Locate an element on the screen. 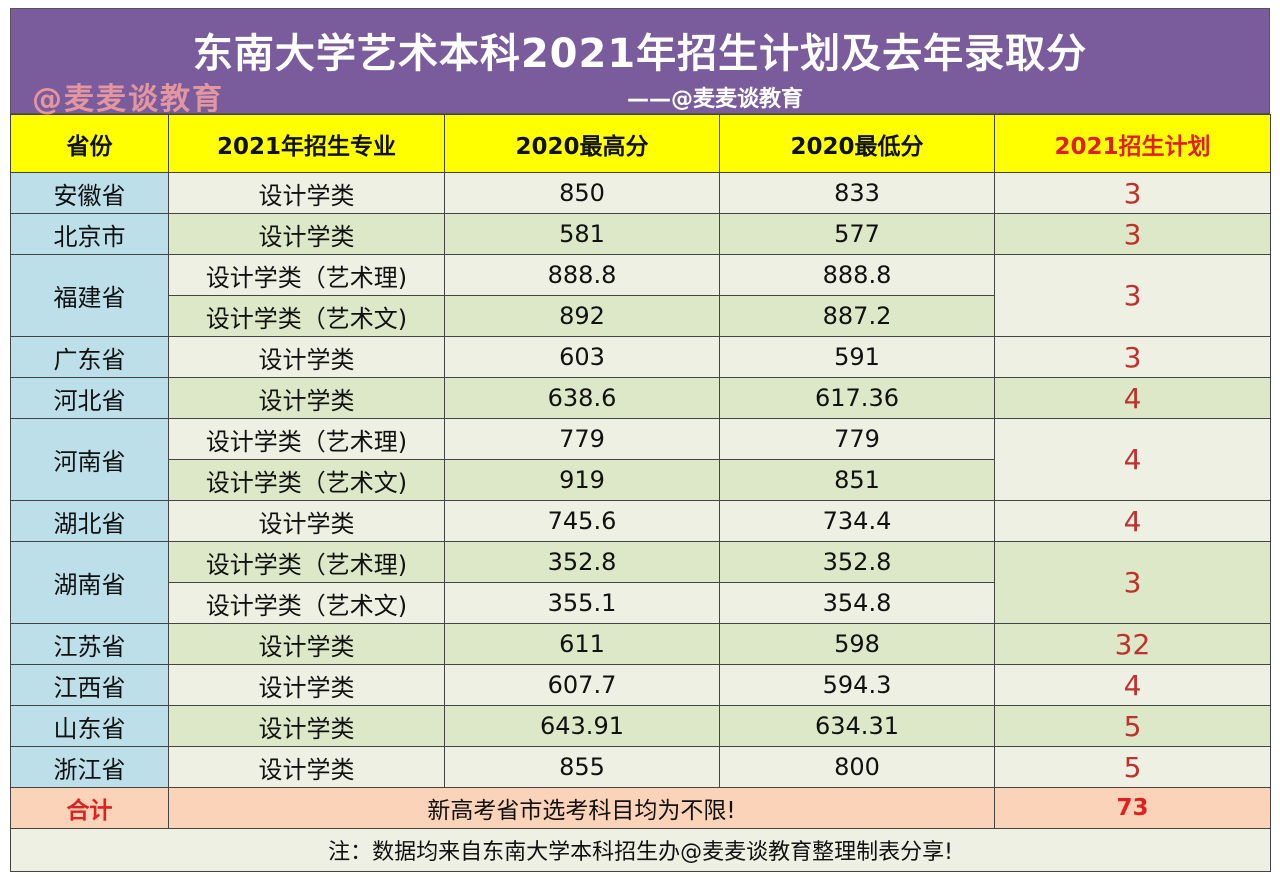 The image size is (1280, 888). max-score-cell: 611 is located at coordinates (582, 644).